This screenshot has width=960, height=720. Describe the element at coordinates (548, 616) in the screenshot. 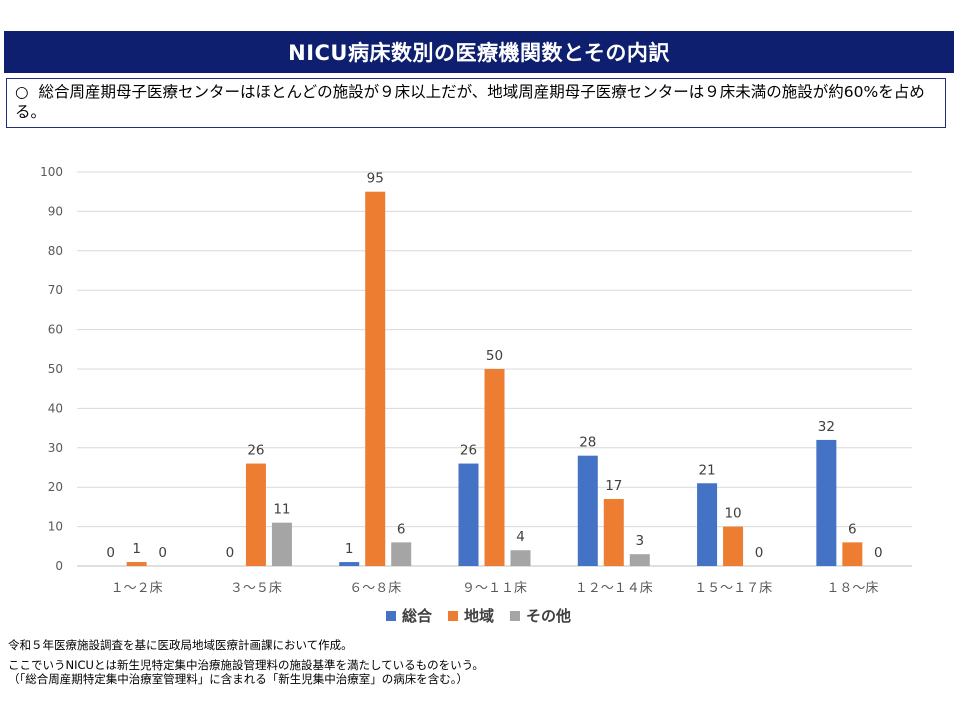

I see `legend-label-その他: その他` at that location.